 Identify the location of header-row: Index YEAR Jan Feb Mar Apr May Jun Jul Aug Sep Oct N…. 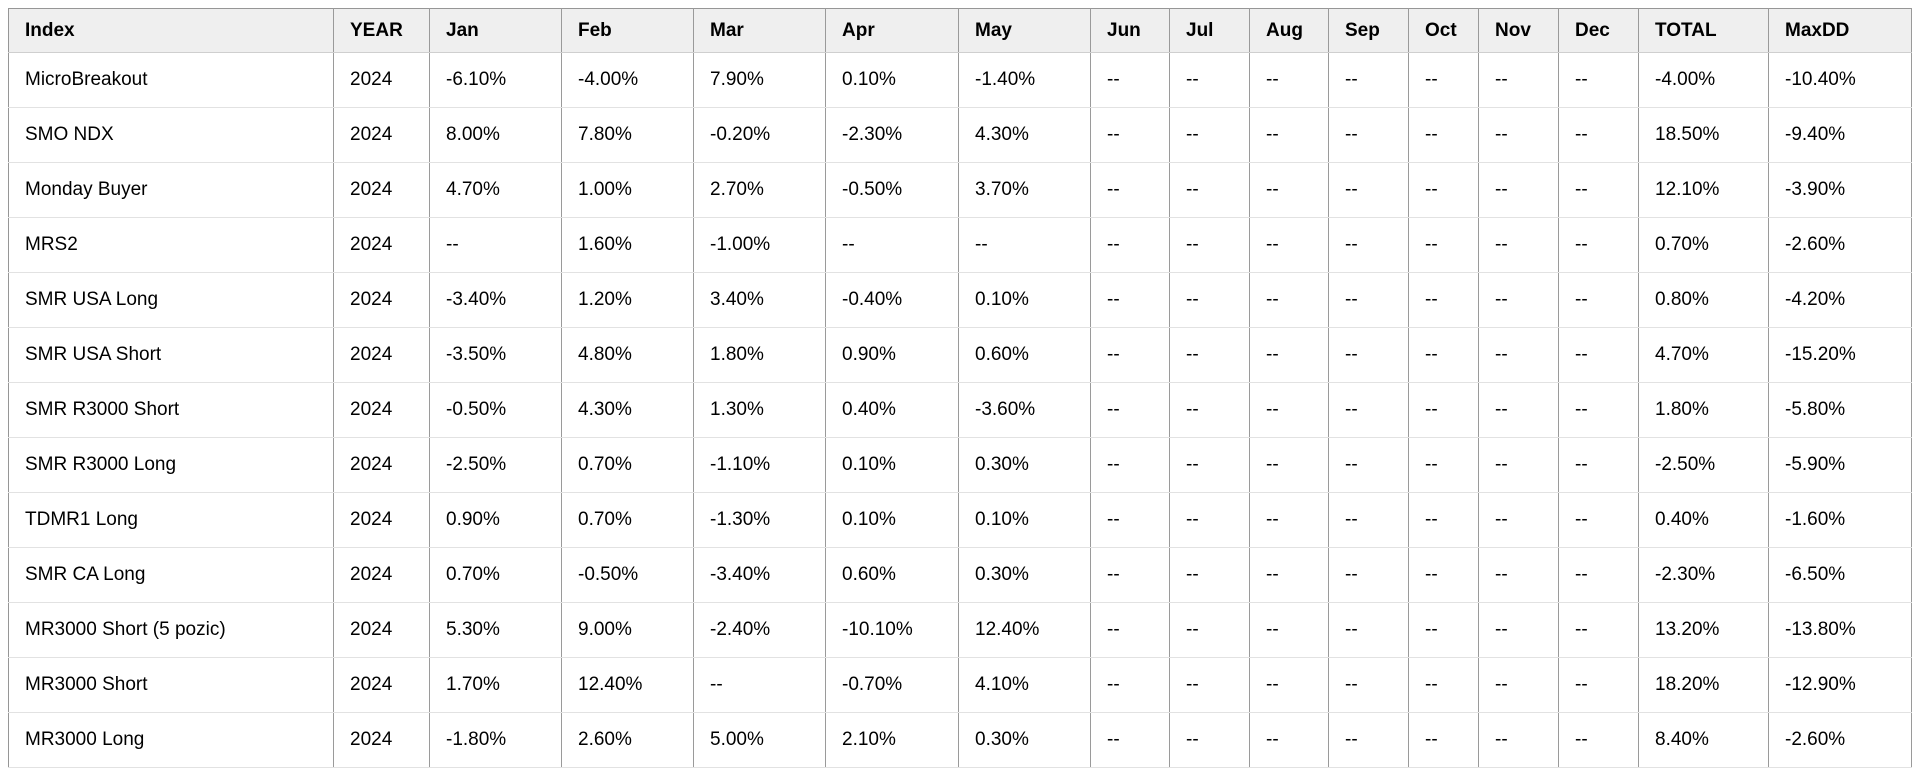
(960, 30).